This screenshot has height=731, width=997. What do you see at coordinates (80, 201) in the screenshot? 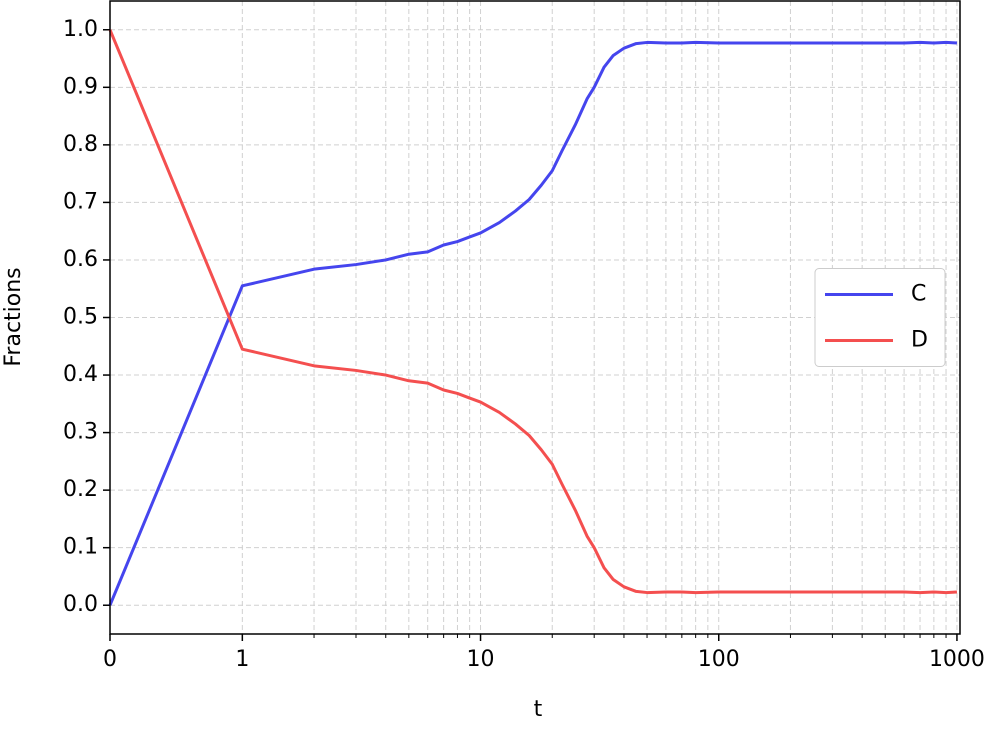
I see `y-tick-label: 0.7` at bounding box center [80, 201].